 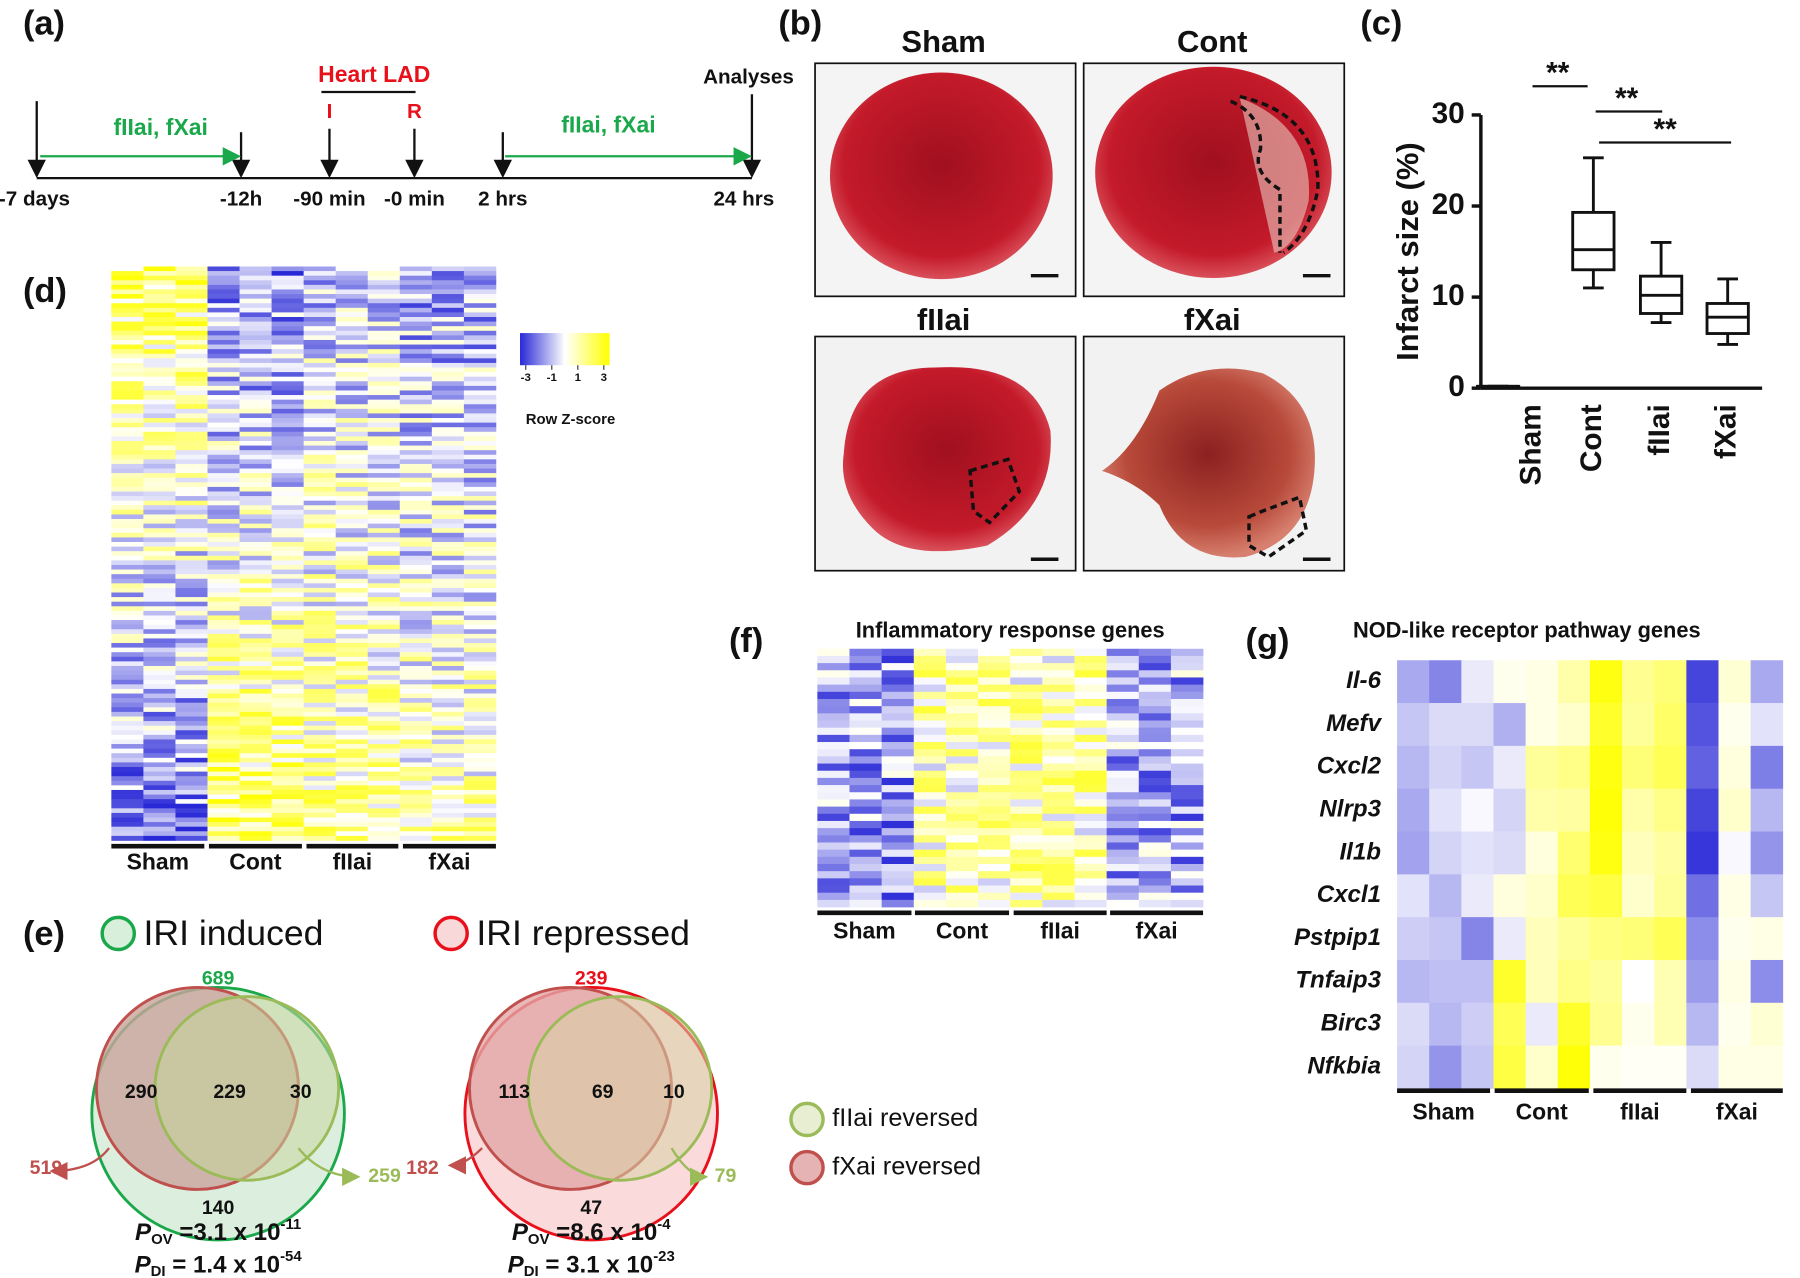 I want to click on venn-count: 10, so click(x=674, y=1092).